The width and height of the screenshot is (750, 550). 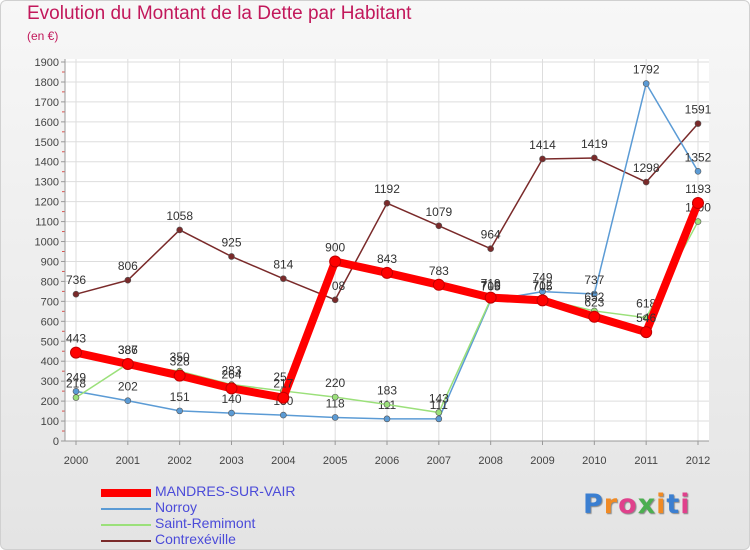 What do you see at coordinates (128, 350) in the screenshot?
I see `data-label-saint-remimont: 387` at bounding box center [128, 350].